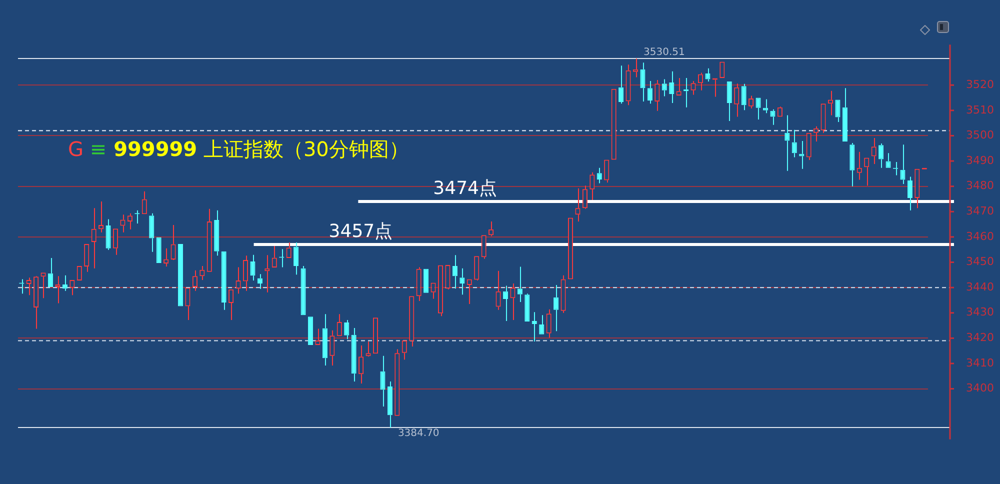  I want to click on annotation: 3530.51, so click(664, 52).